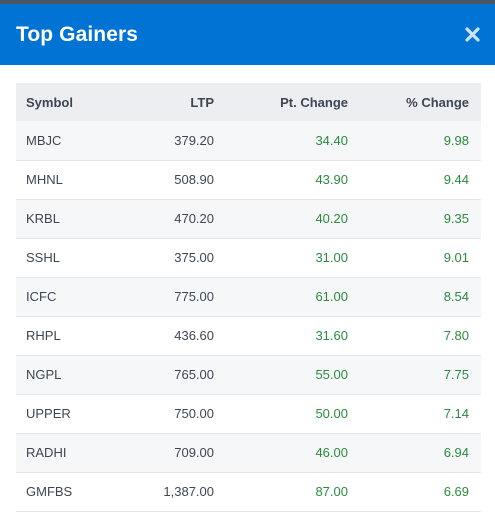 This screenshot has width=495, height=512. I want to click on cell-symbol: GMFBS, so click(49, 491).